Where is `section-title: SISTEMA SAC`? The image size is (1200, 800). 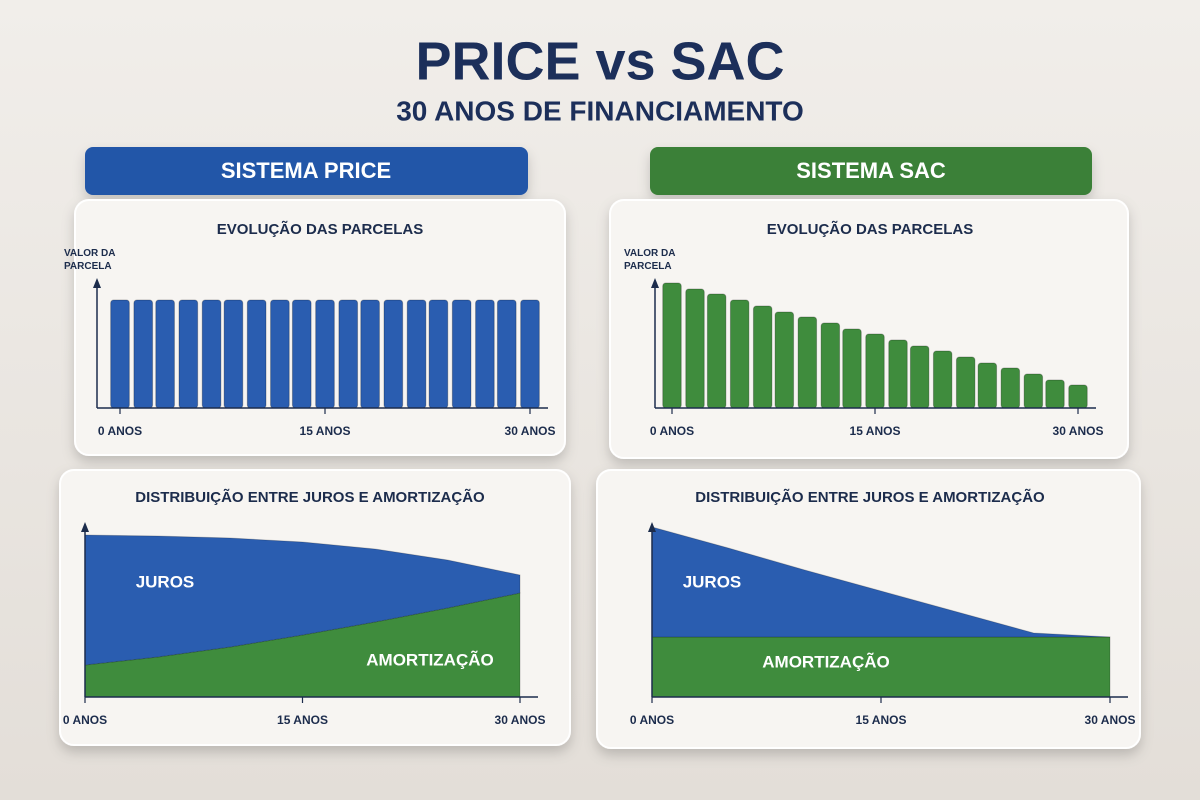
section-title: SISTEMA SAC is located at coordinates (871, 170).